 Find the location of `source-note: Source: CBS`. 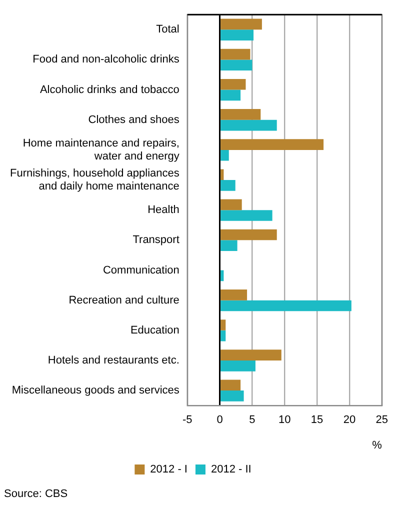

source-note: Source: CBS is located at coordinates (36, 494).